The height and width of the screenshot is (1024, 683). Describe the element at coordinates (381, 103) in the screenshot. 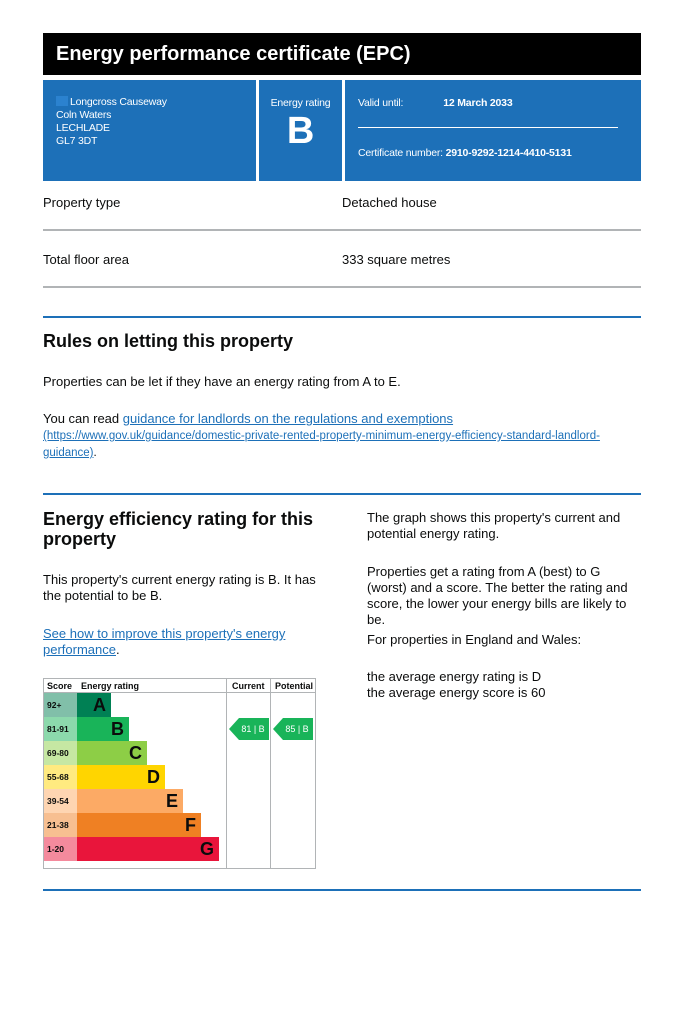

I see `valid-until-label: Valid until:` at that location.